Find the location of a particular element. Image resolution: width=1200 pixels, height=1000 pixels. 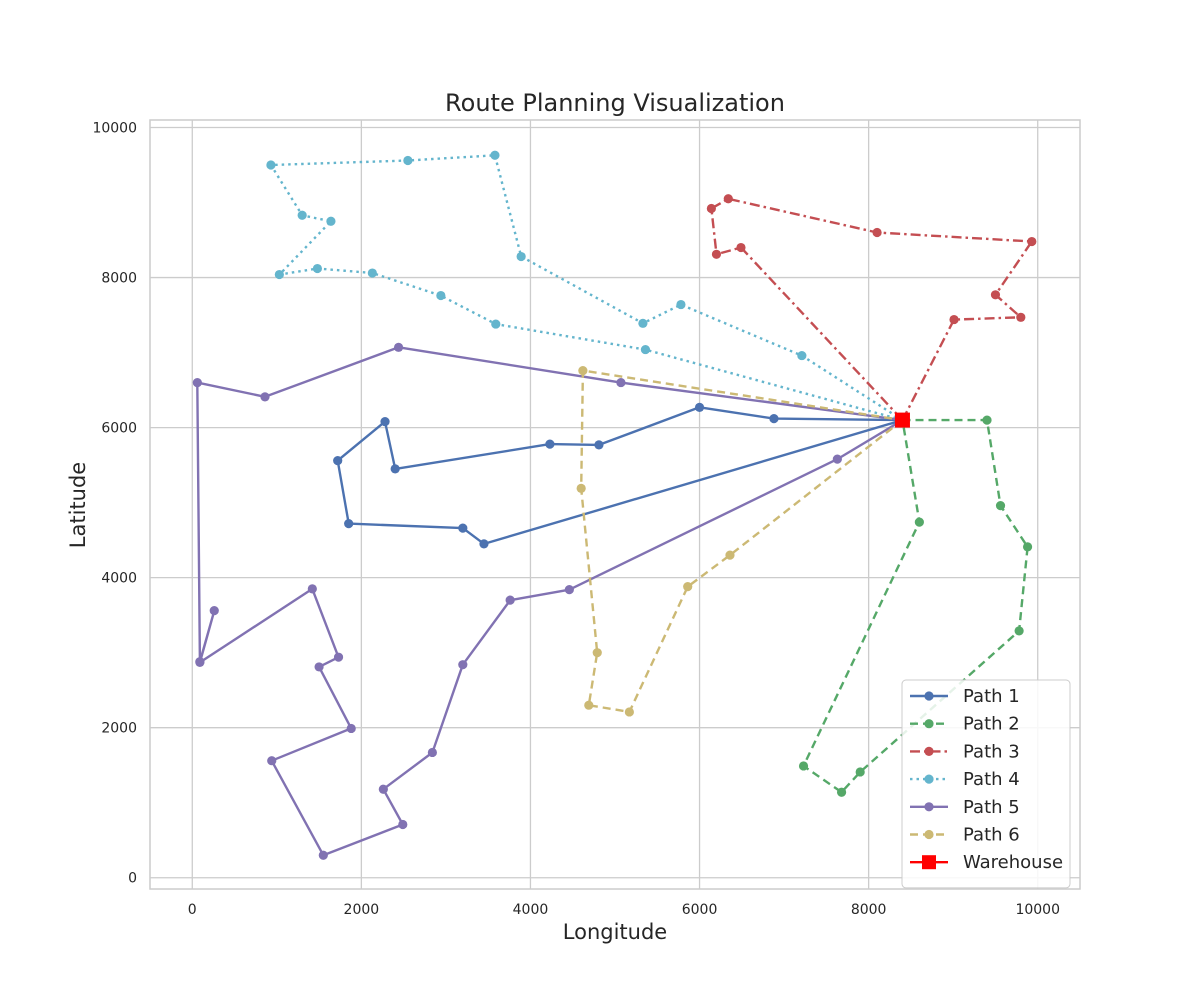

series-line is located at coordinates (742, 541).